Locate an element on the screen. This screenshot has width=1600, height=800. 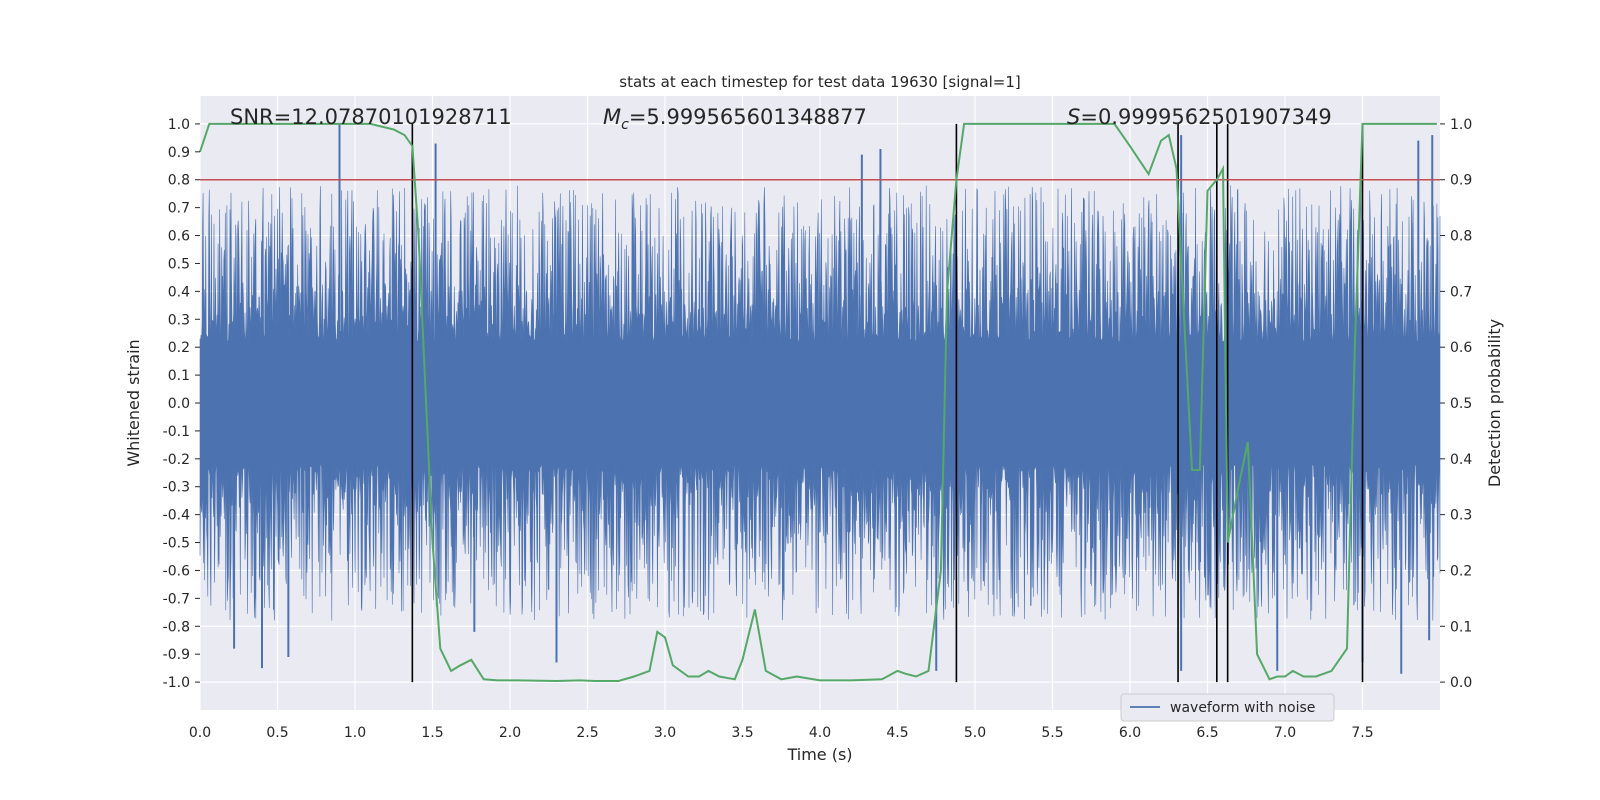
legend-label: waveform with noise is located at coordinates (1242, 708).